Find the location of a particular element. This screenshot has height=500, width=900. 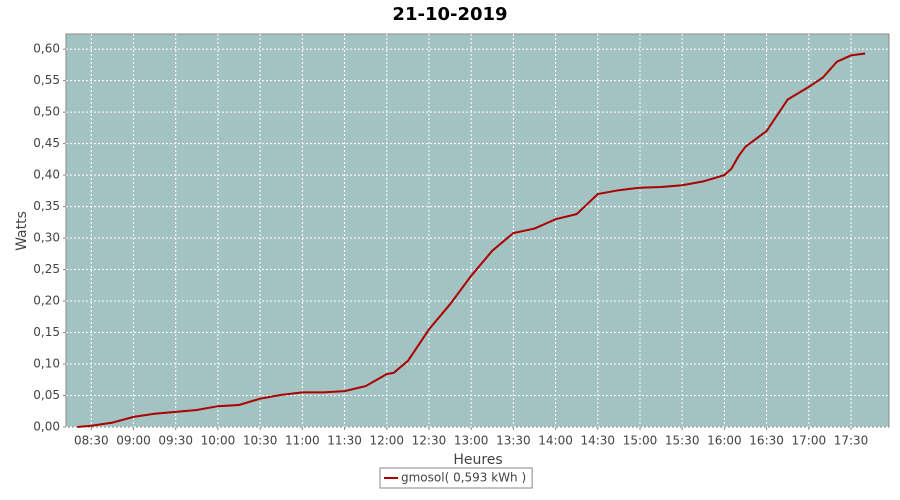

y-tick-label: 0,55 is located at coordinates (46, 80).